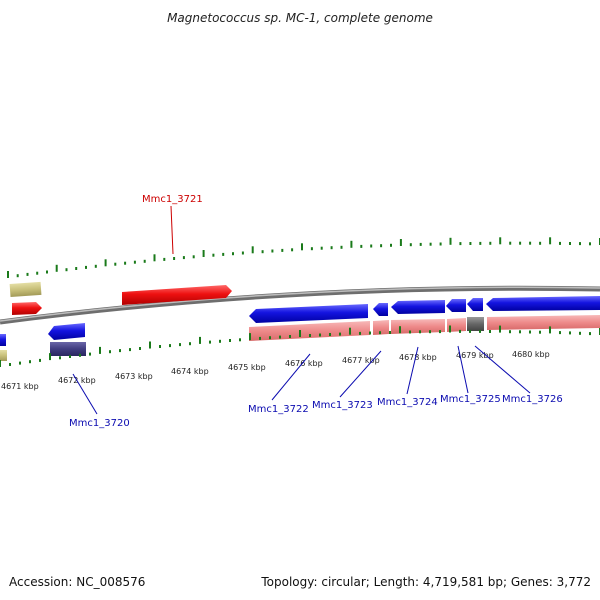 This screenshot has height=600, width=600. I want to click on gene-mmc1-3726-arrow, so click(543, 303).